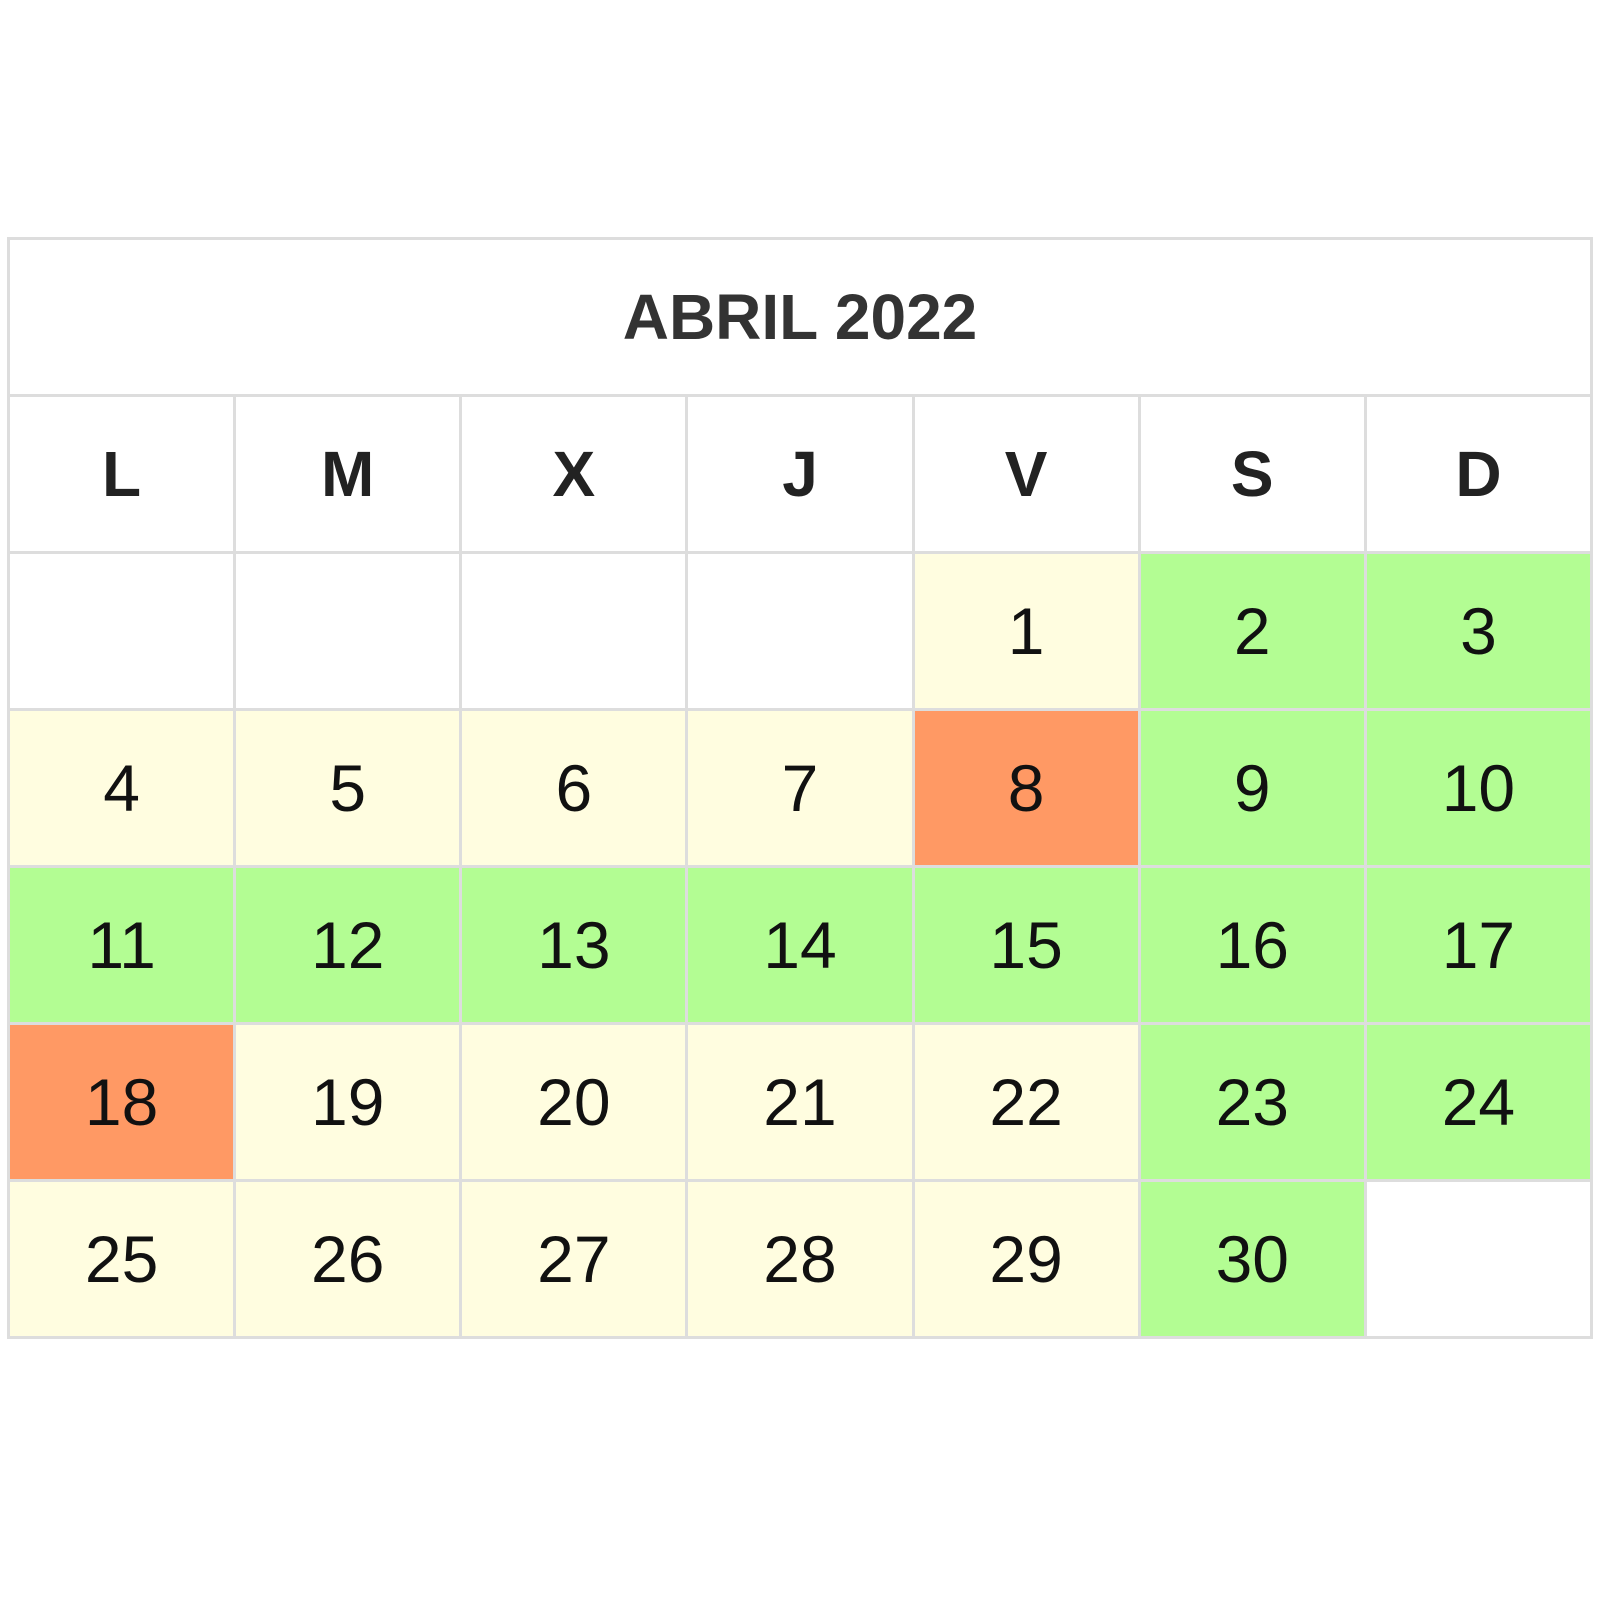  Describe the element at coordinates (348, 788) in the screenshot. I see `day-cell-workday: 5` at that location.